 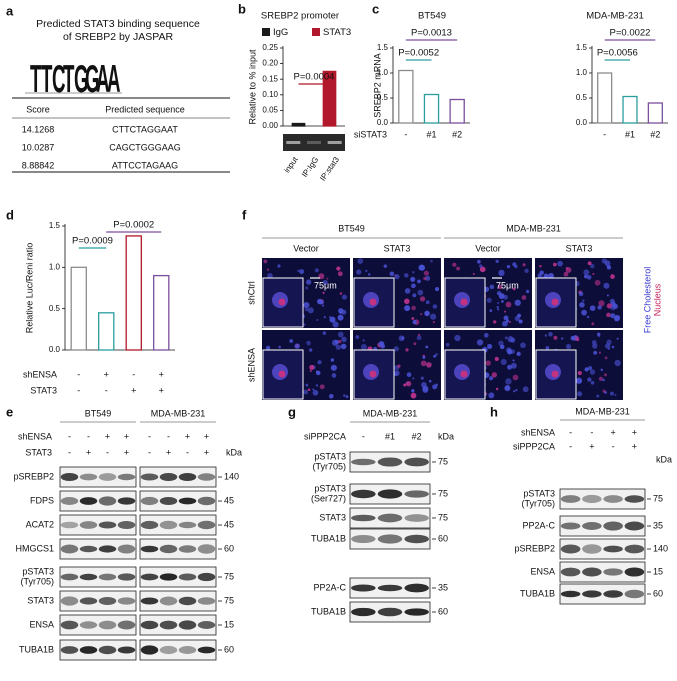 What do you see at coordinates (229, 548) in the screenshot?
I see `kda-label: 60` at bounding box center [229, 548].